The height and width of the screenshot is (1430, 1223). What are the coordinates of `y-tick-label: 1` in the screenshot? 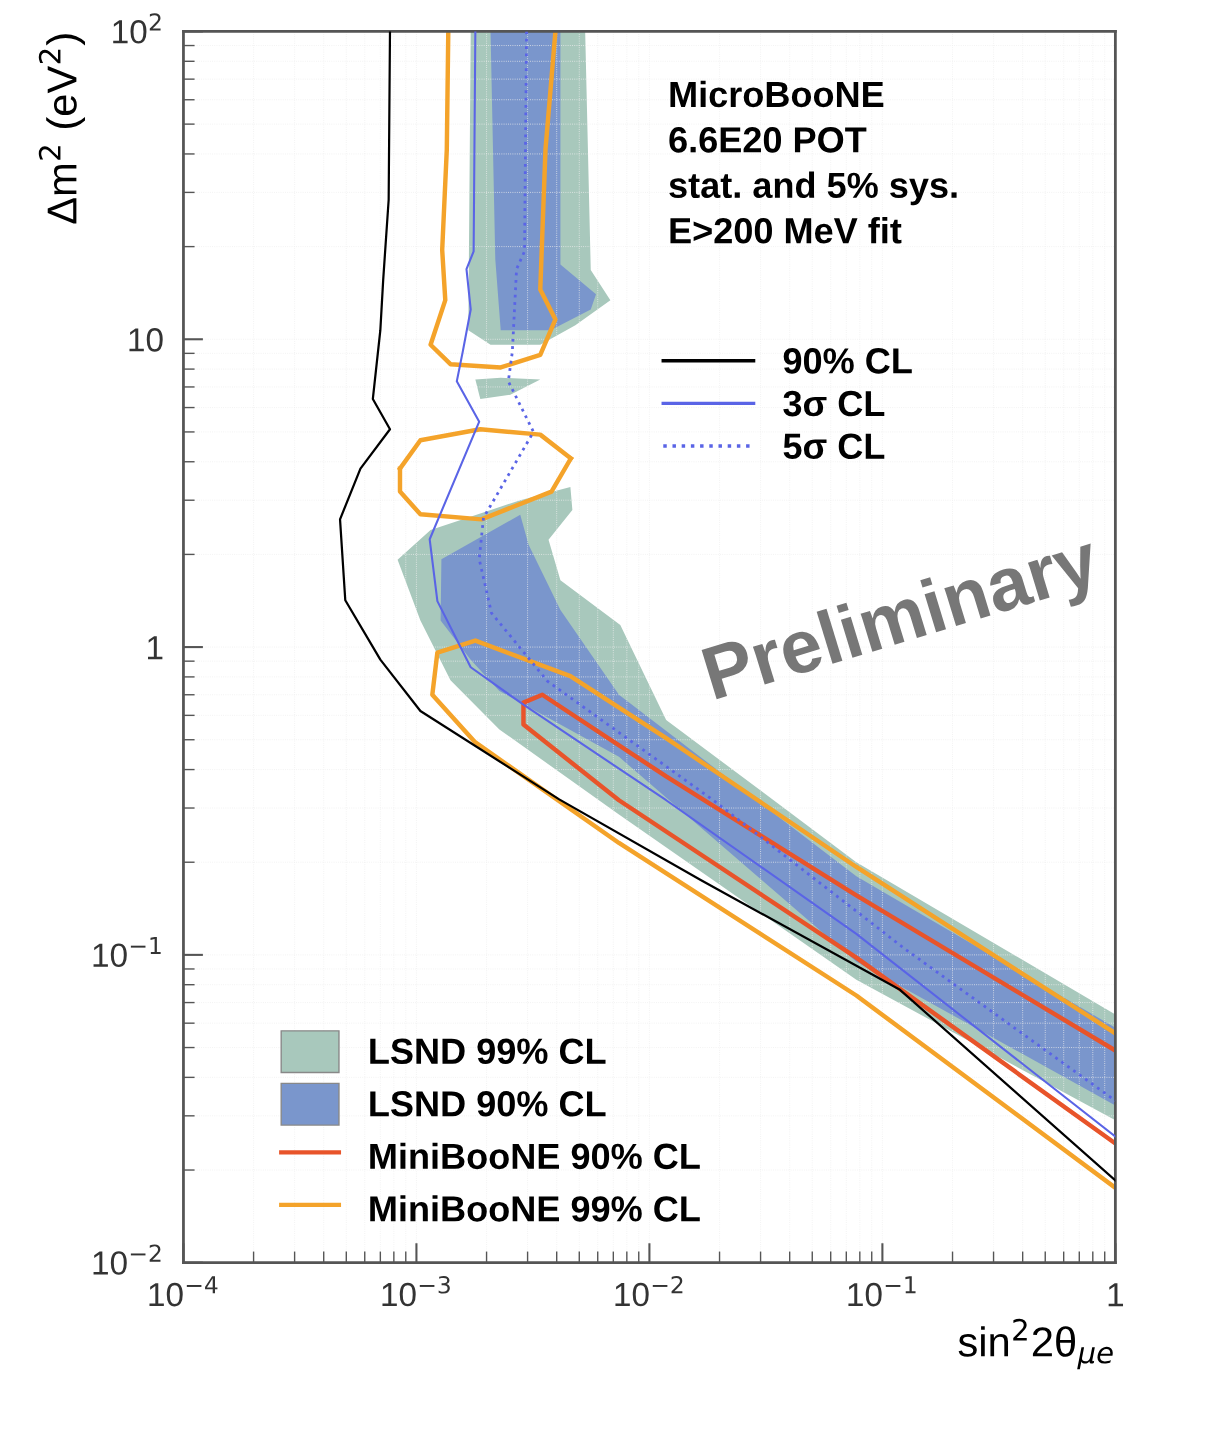 It's located at (155, 648).